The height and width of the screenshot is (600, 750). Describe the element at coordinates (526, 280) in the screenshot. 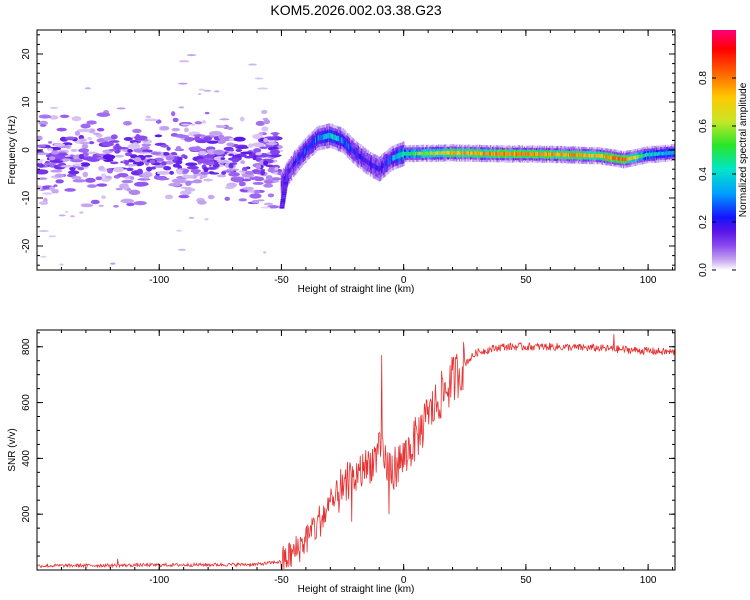

I see `x-tick-label: 50` at that location.